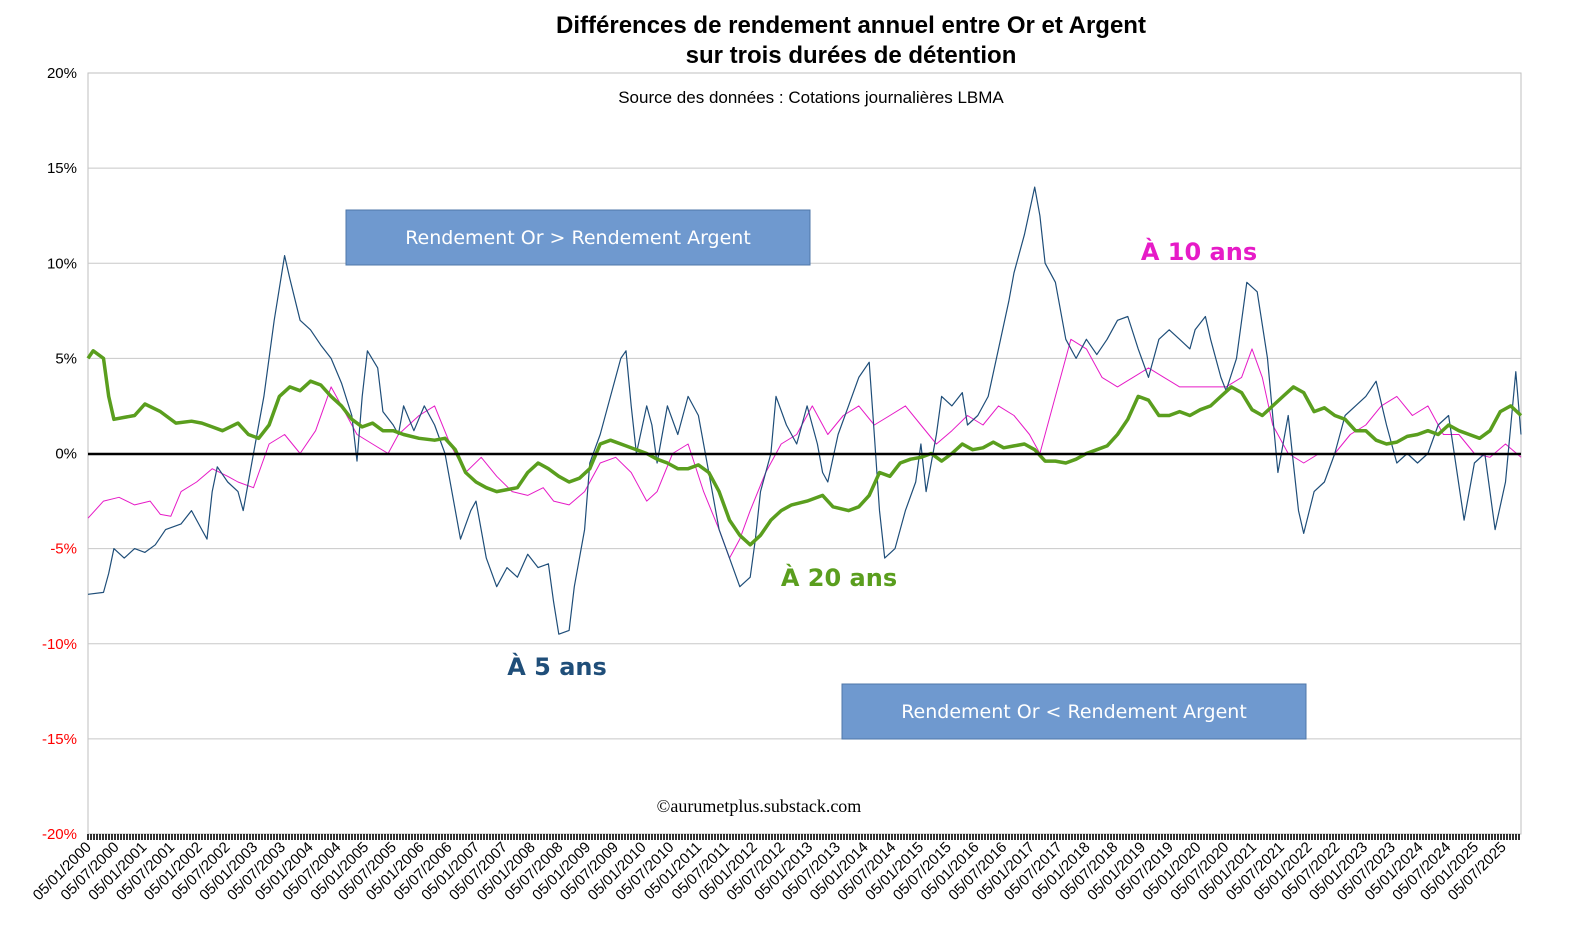 This screenshot has height=930, width=1578. I want to click on y-tick-label: -20%, so click(59, 834).